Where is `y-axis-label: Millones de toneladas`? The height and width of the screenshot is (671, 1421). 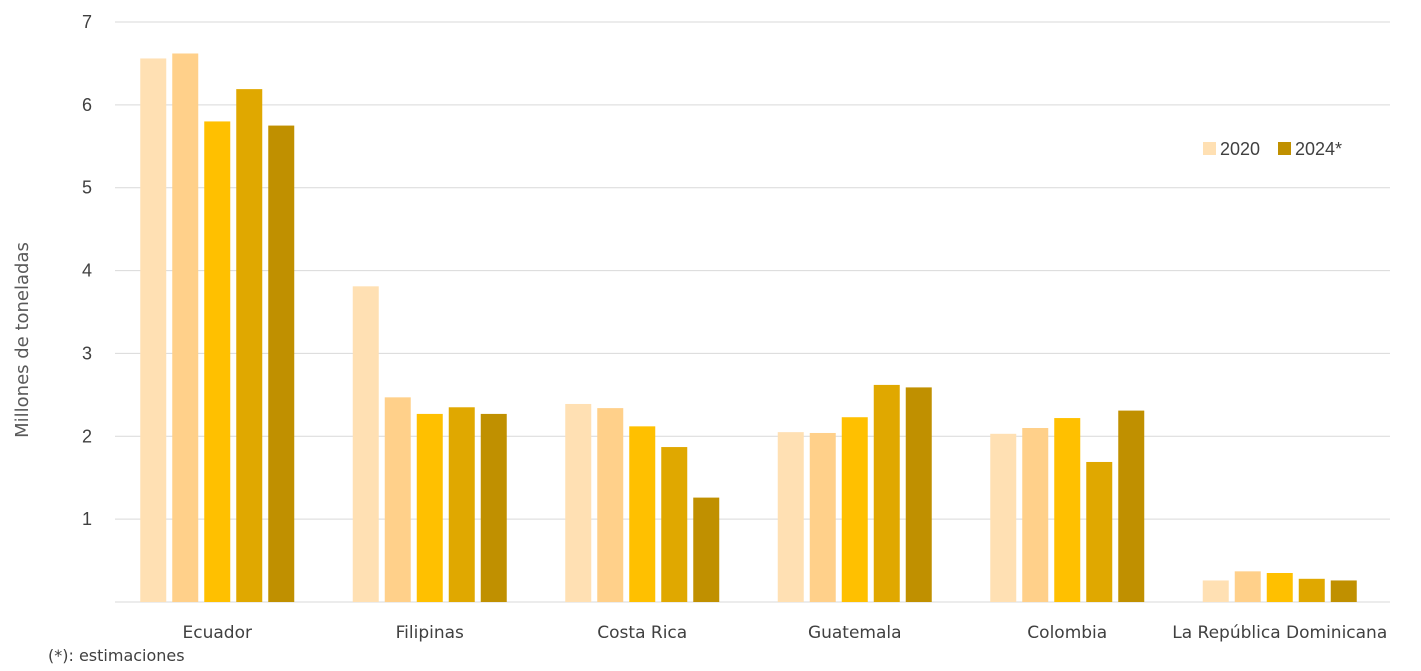 y-axis-label: Millones de toneladas is located at coordinates (22, 340).